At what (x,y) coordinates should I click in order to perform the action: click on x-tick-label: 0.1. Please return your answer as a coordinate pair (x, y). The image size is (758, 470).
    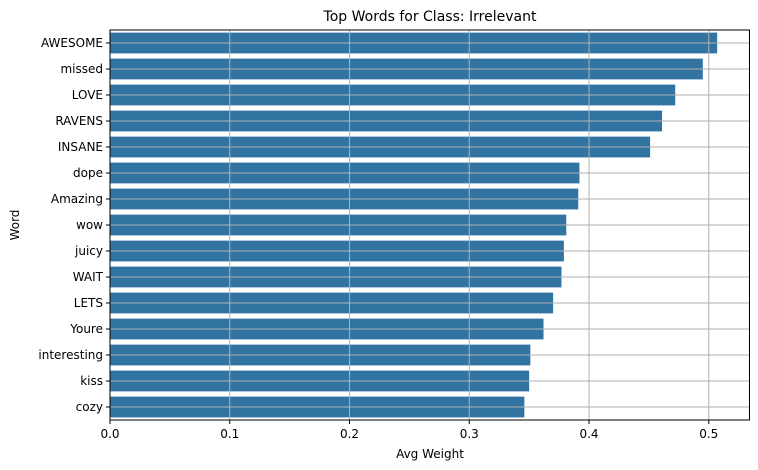
    Looking at the image, I should click on (229, 434).